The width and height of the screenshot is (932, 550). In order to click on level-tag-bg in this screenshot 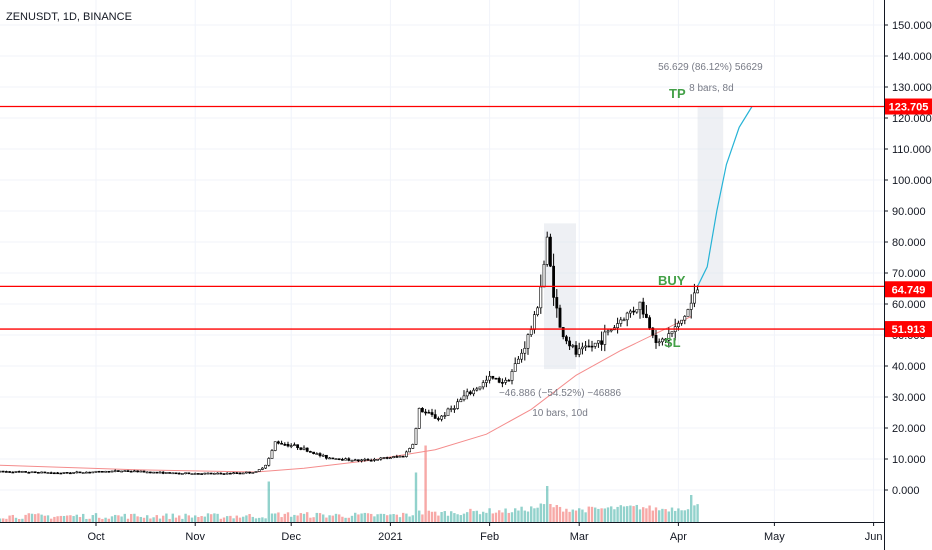, I will do `click(908, 289)`.